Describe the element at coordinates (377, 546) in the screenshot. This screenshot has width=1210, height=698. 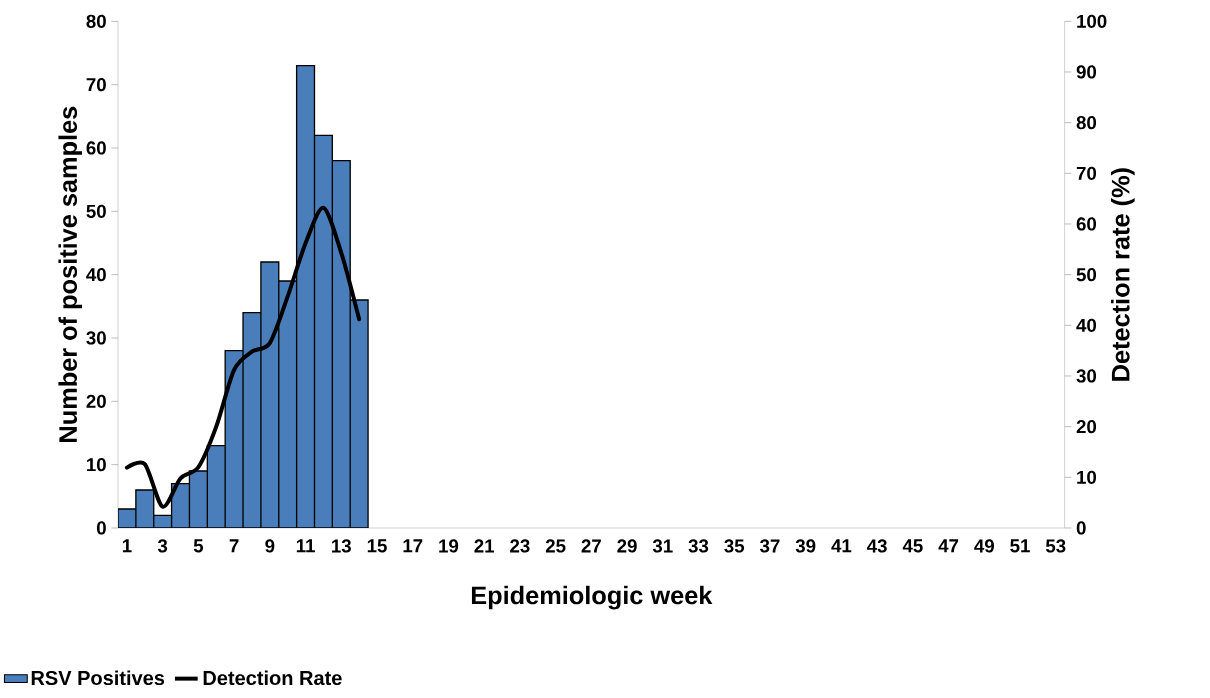
I see `x-tick-label: 15` at that location.